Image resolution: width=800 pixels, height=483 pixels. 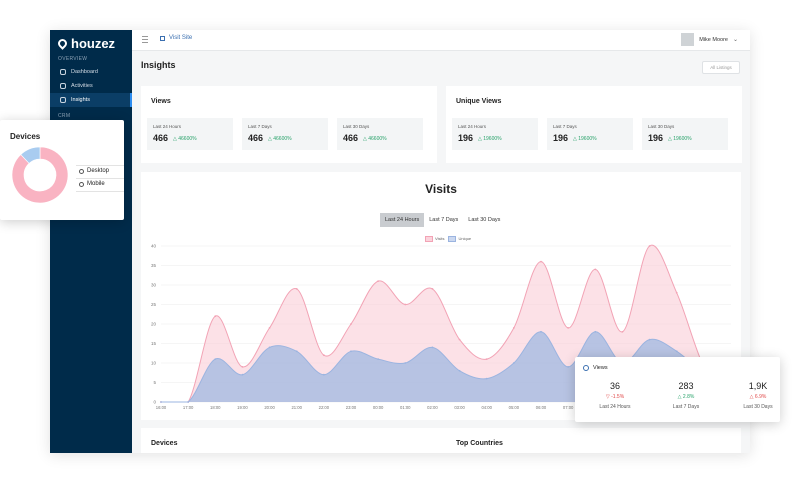 I want to click on listings-filter-label: All Listings, so click(x=721, y=67).